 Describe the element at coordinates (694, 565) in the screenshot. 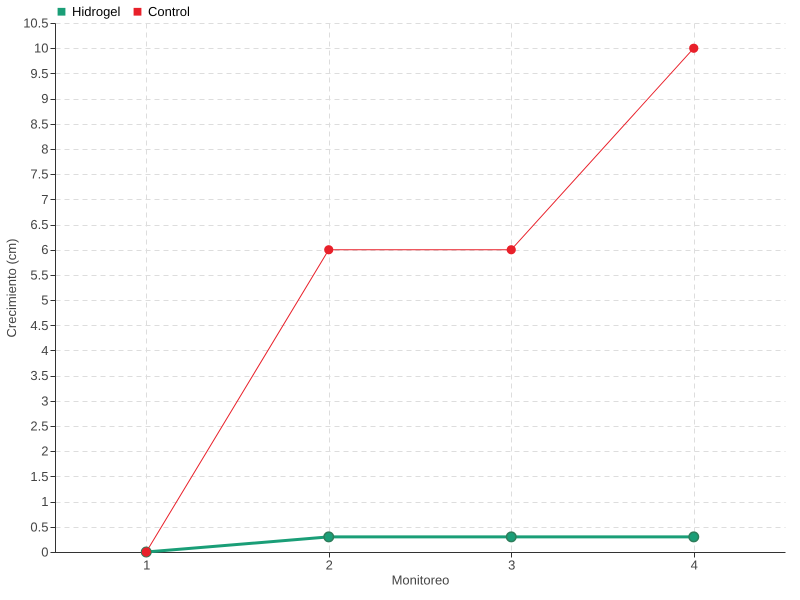

I see `x-tick-label: 4` at that location.